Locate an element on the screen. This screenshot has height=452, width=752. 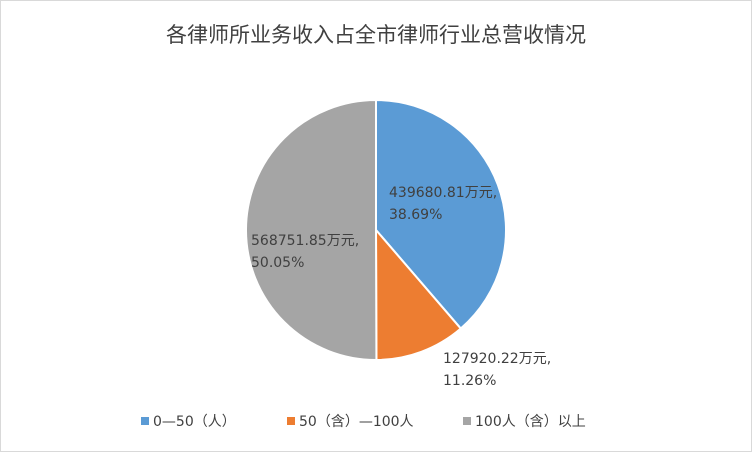
data-label: 568751.85万元, 50.05% is located at coordinates (305, 252).